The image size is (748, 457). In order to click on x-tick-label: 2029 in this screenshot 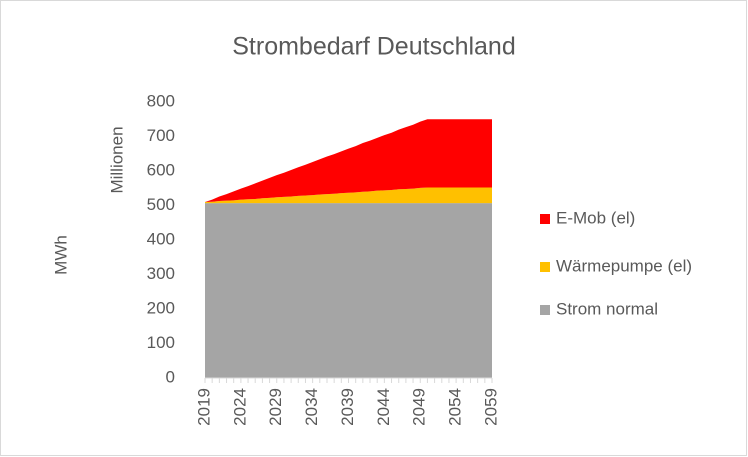, I will do `click(275, 407)`.